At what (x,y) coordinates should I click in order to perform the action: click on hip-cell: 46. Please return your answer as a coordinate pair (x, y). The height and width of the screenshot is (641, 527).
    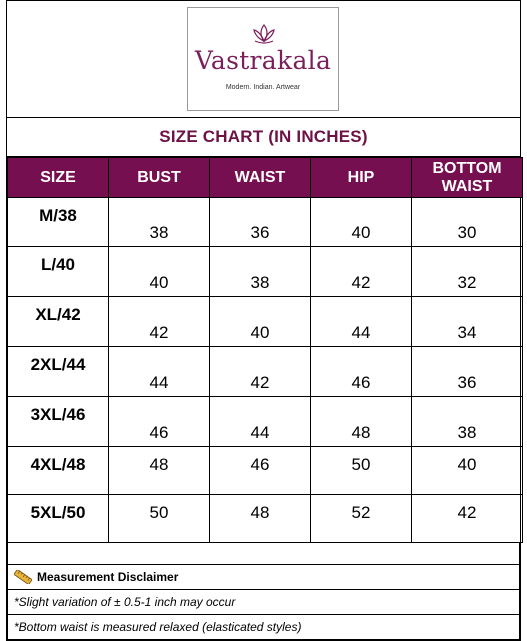
    Looking at the image, I should click on (361, 371).